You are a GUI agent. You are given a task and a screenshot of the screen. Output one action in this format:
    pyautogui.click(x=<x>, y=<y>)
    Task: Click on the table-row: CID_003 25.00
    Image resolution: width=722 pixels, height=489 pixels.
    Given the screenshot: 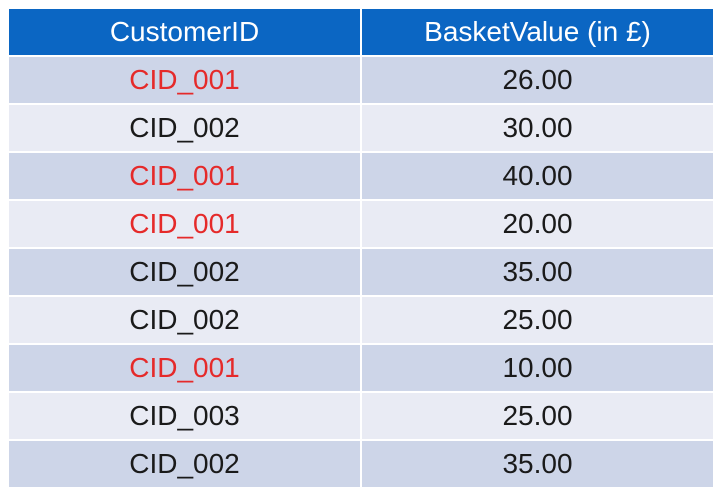 What is the action you would take?
    pyautogui.click(x=361, y=416)
    